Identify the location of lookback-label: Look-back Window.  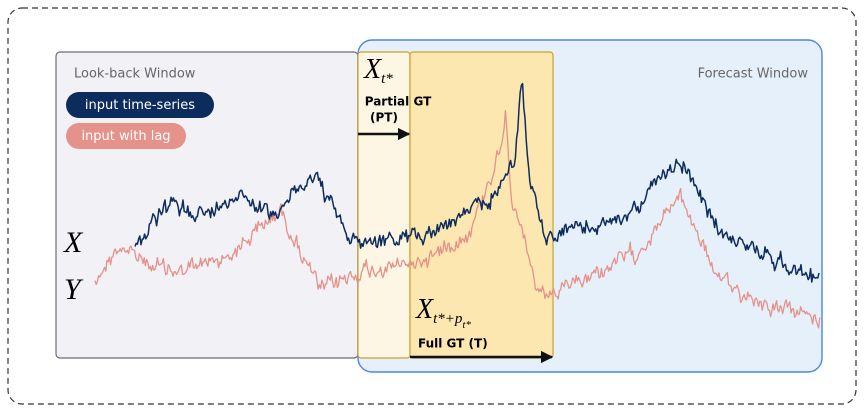
(135, 74).